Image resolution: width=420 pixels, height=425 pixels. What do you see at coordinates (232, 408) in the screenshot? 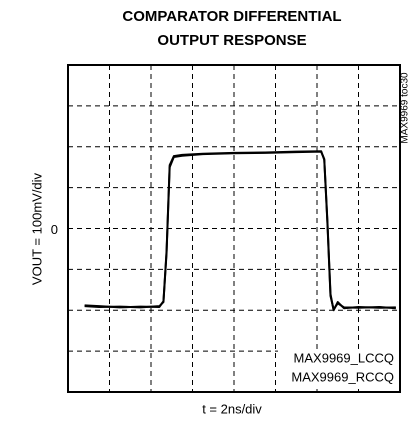
I see `x-axis-label: t = 2ns/div` at bounding box center [232, 408].